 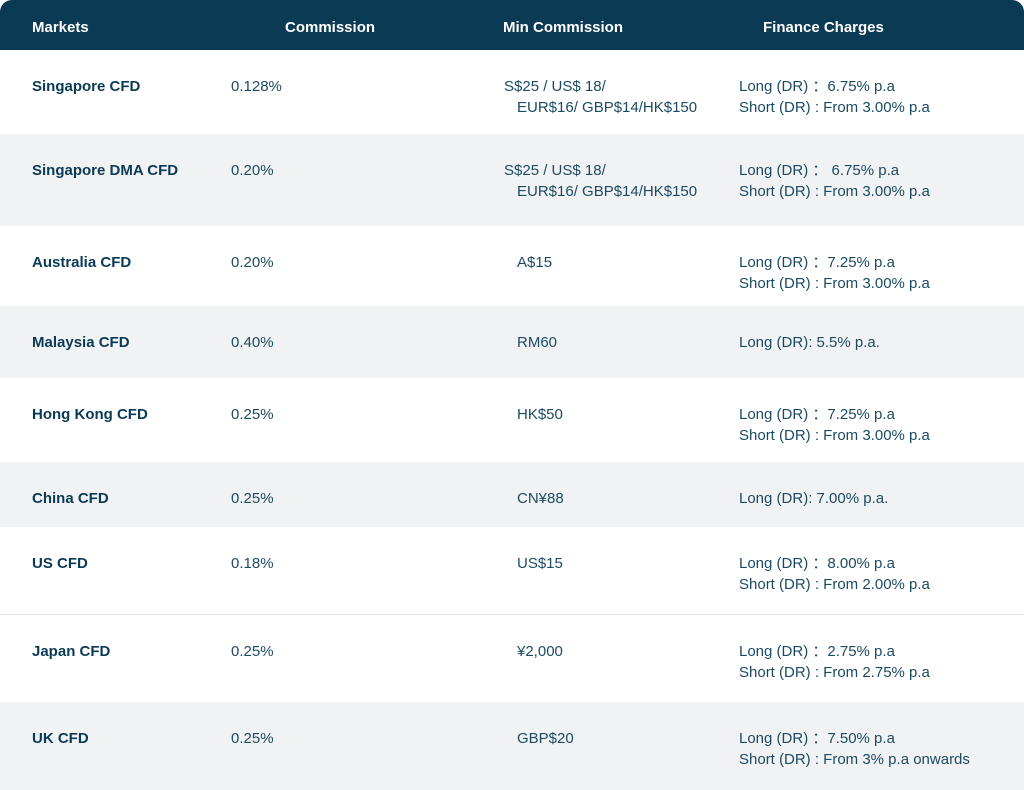 I want to click on min-commission-value: RM60, so click(x=537, y=342).